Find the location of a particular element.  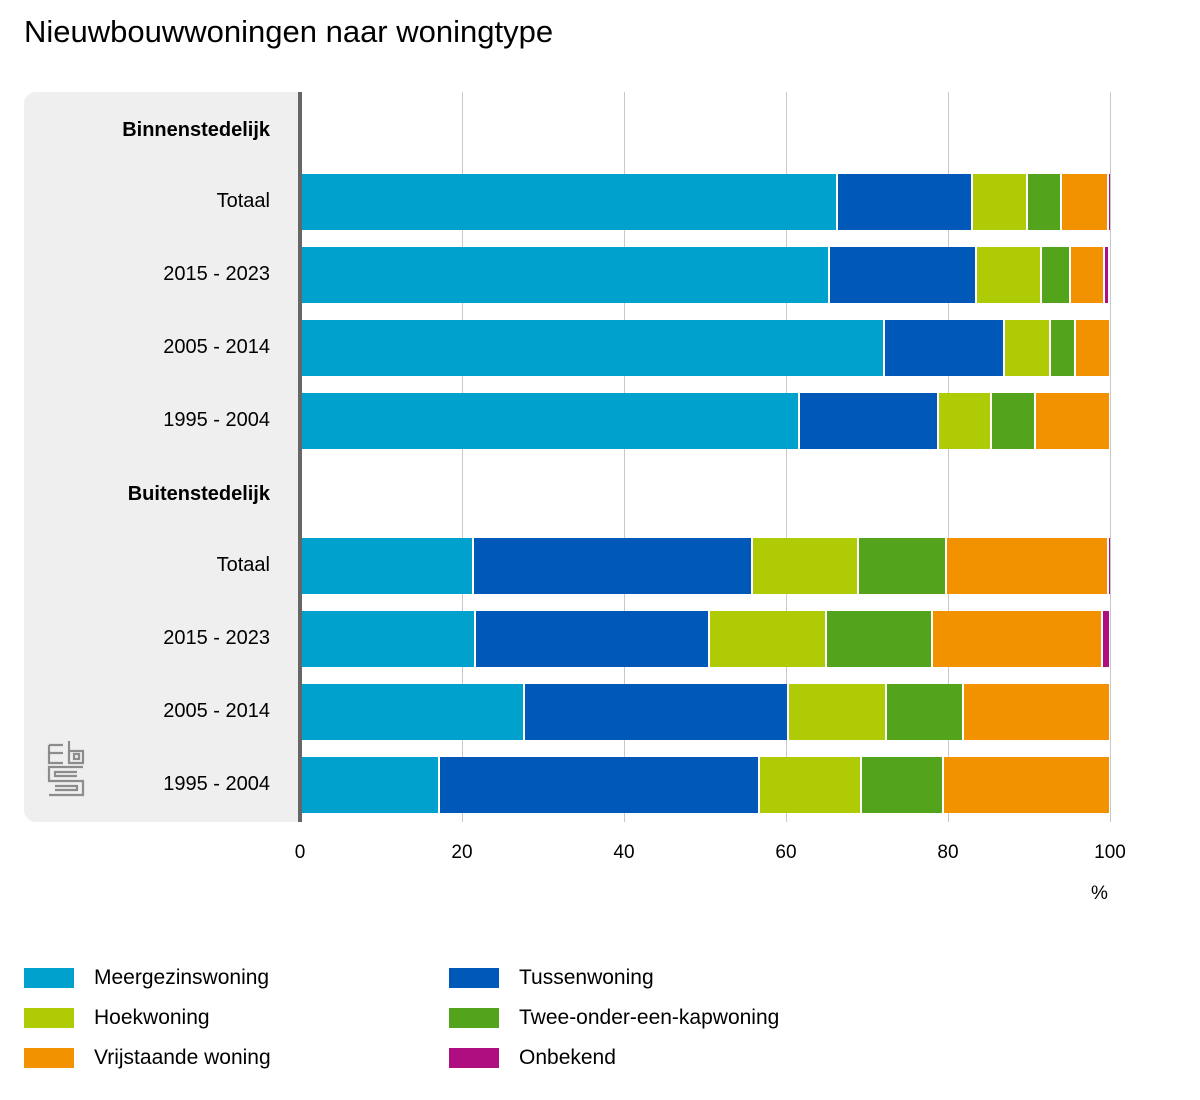

group-label: Binnenstedelijk is located at coordinates (196, 130).